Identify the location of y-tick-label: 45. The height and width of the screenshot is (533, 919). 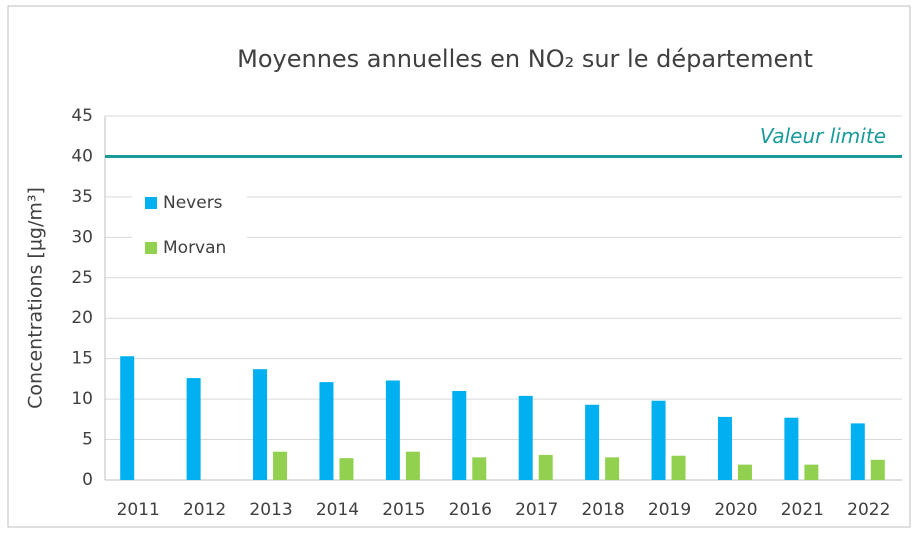
(82, 116).